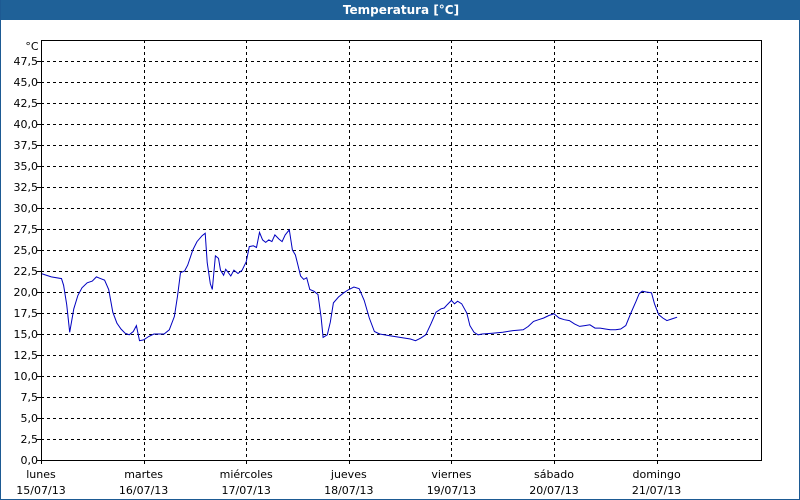 The image size is (800, 500). What do you see at coordinates (26, 61) in the screenshot?
I see `y-tick-label: 47,5` at bounding box center [26, 61].